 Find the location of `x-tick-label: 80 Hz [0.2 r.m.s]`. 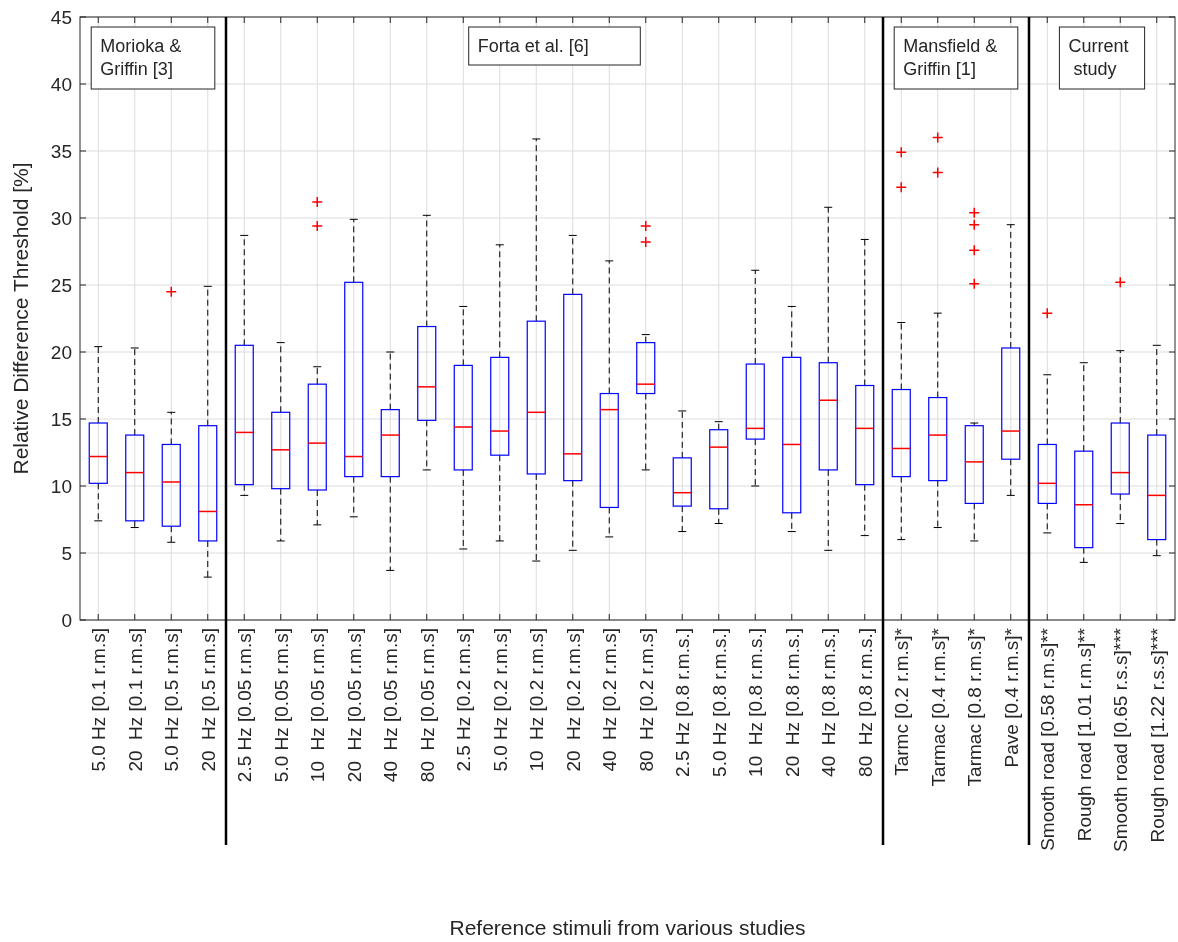

x-tick-label: 80 Hz [0.2 r.m.s] is located at coordinates (646, 700).